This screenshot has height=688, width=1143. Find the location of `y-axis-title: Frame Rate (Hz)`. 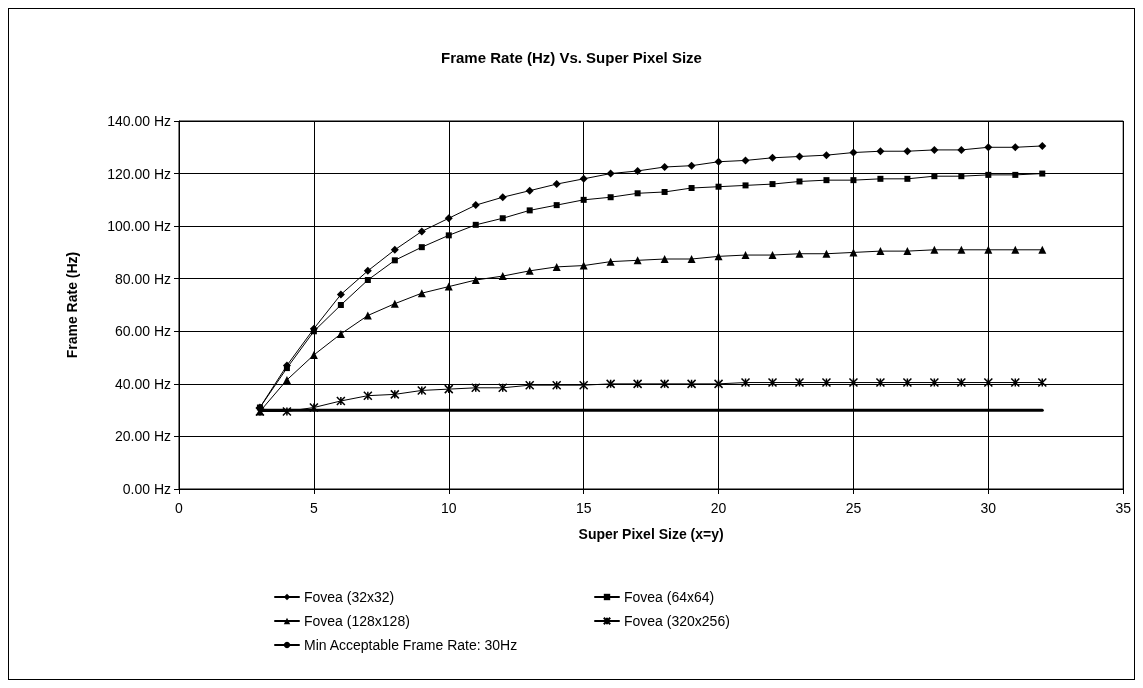

y-axis-title: Frame Rate (Hz) is located at coordinates (72, 305).